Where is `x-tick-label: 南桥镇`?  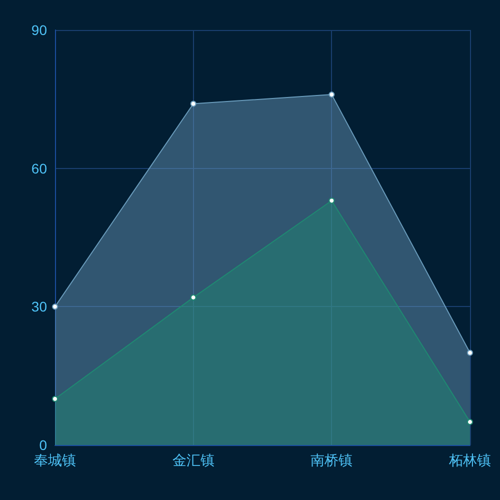
x-tick-label: 南桥镇 is located at coordinates (331, 460).